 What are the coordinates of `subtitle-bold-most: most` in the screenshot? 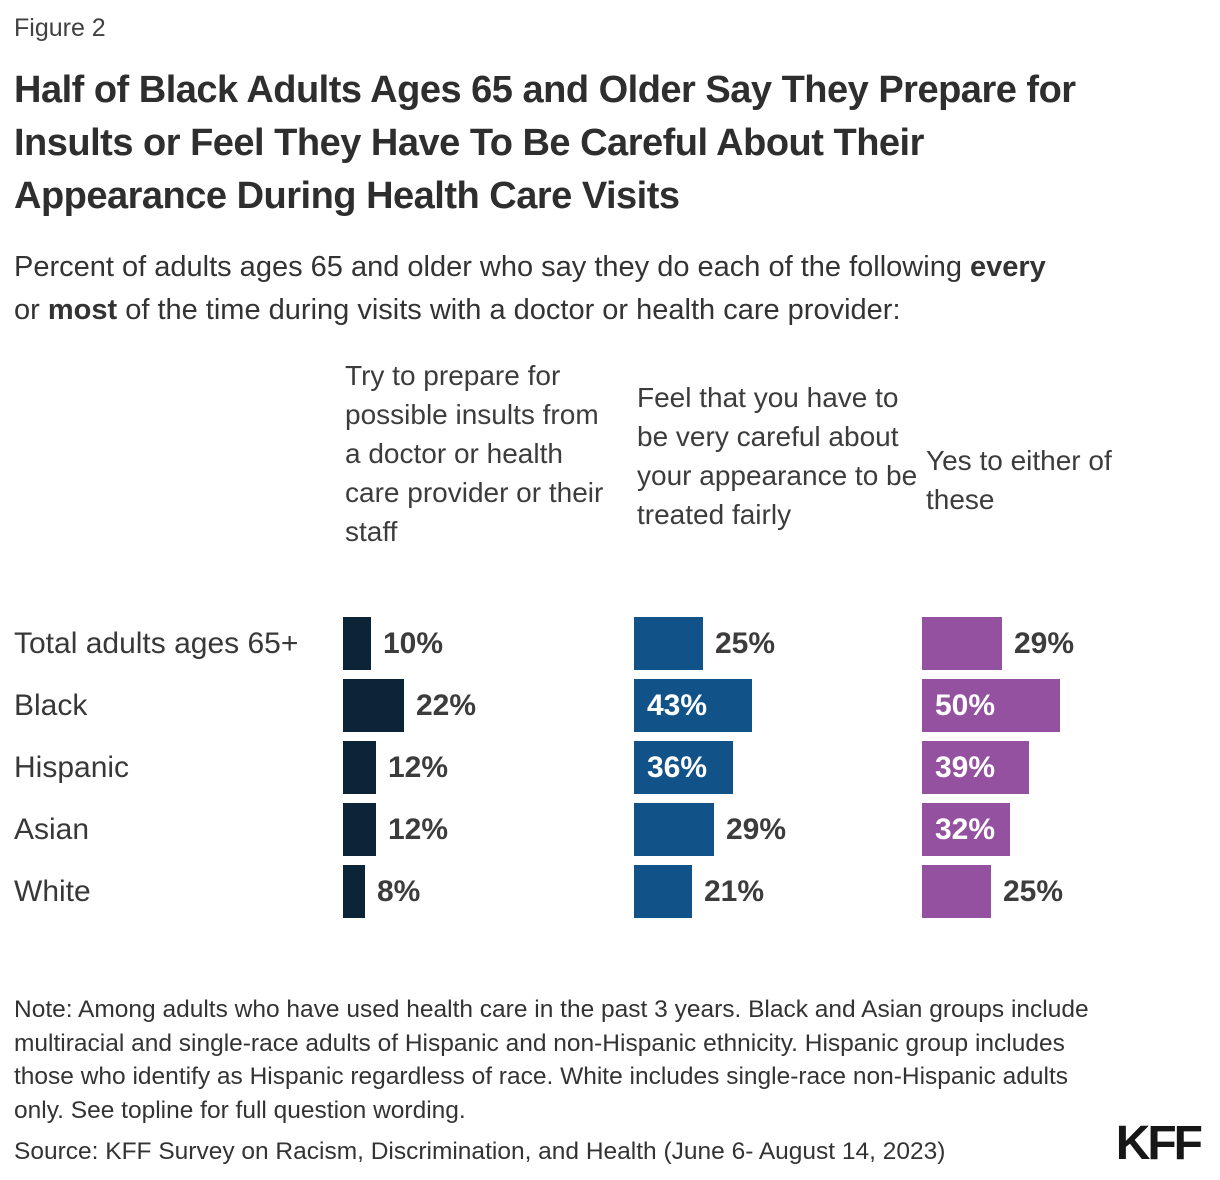 It's located at (82, 310).